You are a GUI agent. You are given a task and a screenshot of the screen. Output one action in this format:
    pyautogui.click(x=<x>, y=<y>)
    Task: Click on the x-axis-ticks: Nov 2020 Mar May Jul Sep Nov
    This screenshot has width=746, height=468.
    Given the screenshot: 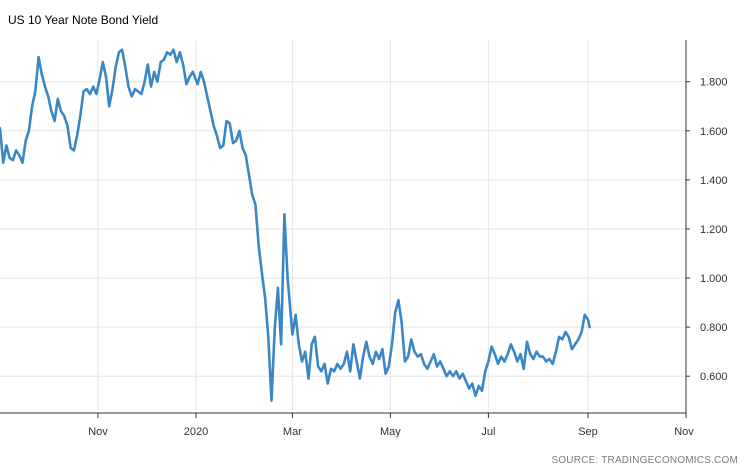 What is the action you would take?
    pyautogui.click(x=391, y=425)
    